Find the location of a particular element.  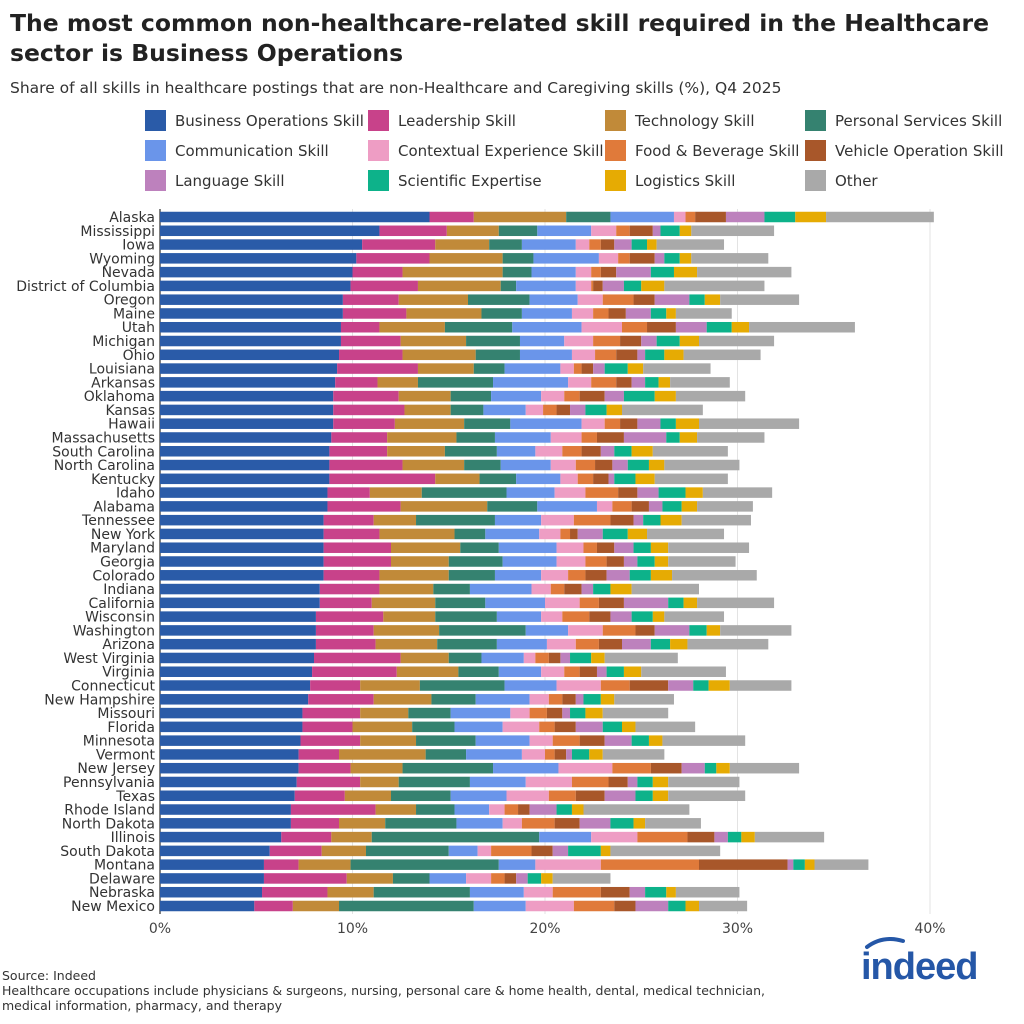

category-label: Illinois is located at coordinates (133, 838).